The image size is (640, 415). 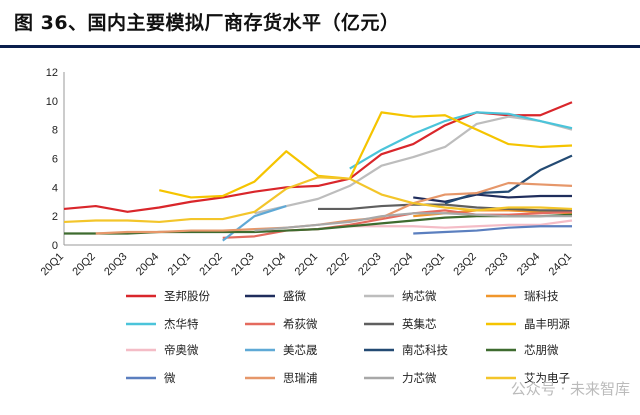 What do you see at coordinates (52, 73) in the screenshot?
I see `y-tick-label: 12` at bounding box center [52, 73].